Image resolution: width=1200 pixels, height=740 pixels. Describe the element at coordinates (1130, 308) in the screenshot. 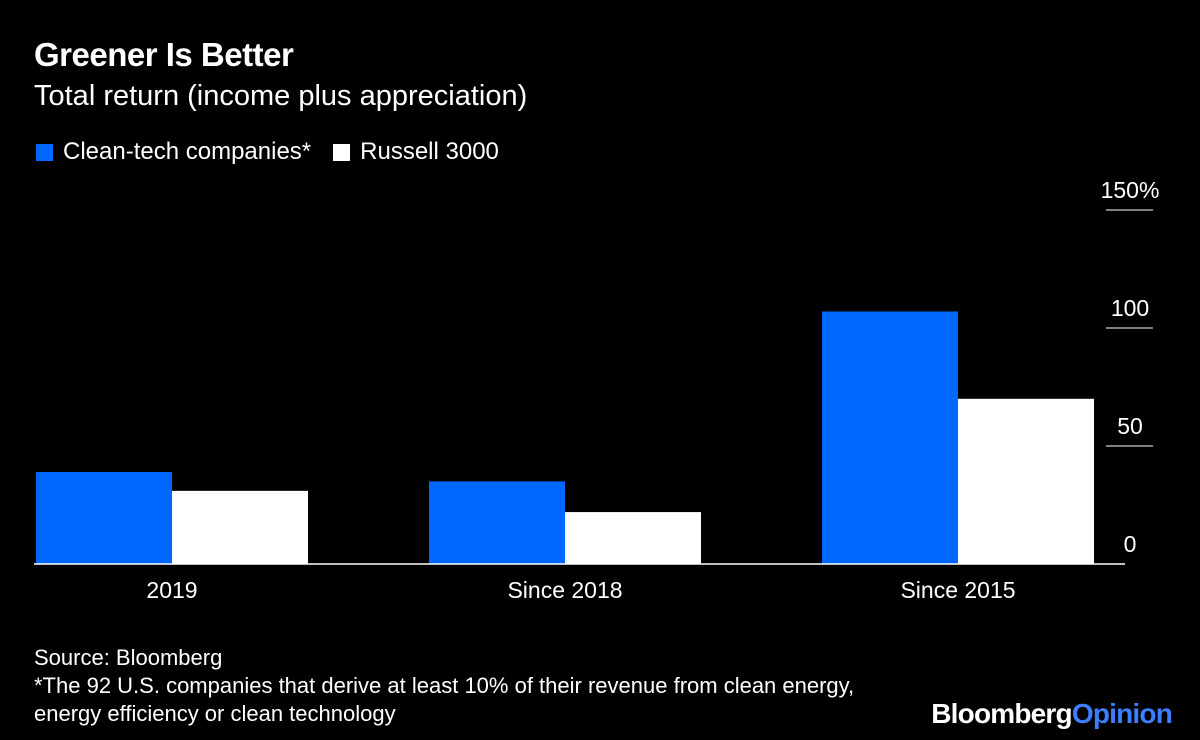

I see `y-tick-label: 100` at that location.